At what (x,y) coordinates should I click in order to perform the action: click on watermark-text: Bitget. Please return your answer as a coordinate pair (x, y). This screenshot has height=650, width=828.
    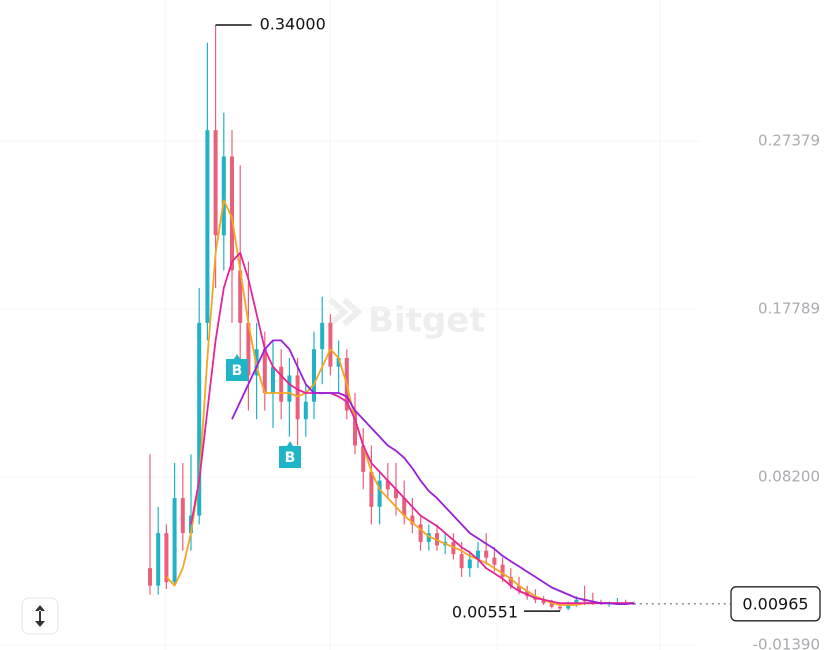
    Looking at the image, I should click on (426, 321).